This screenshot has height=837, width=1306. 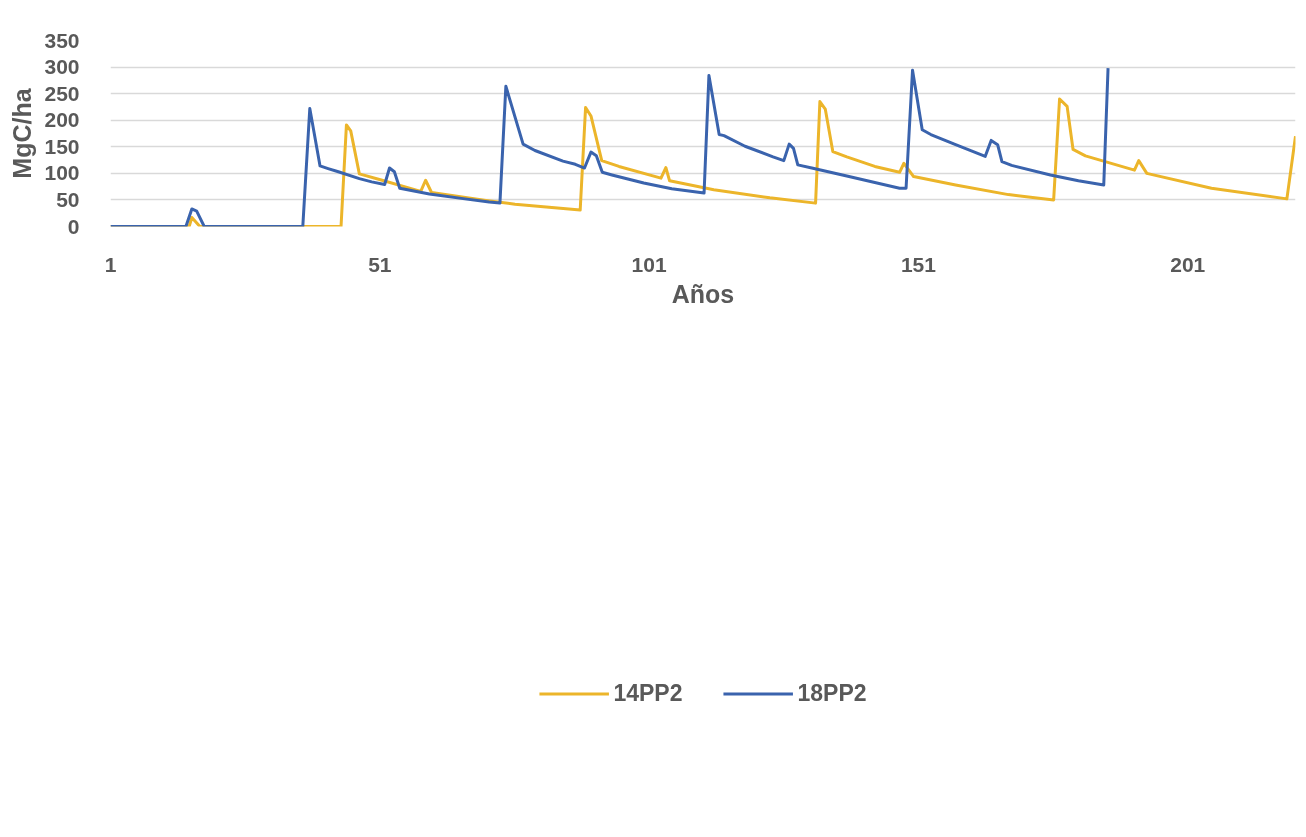 I want to click on legend-label: 14PP2, so click(x=648, y=693).